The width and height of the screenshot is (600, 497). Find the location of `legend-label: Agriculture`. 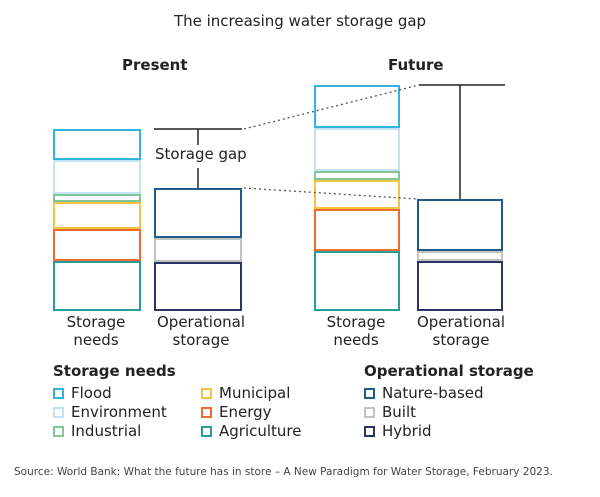

legend-label: Agriculture is located at coordinates (260, 431).